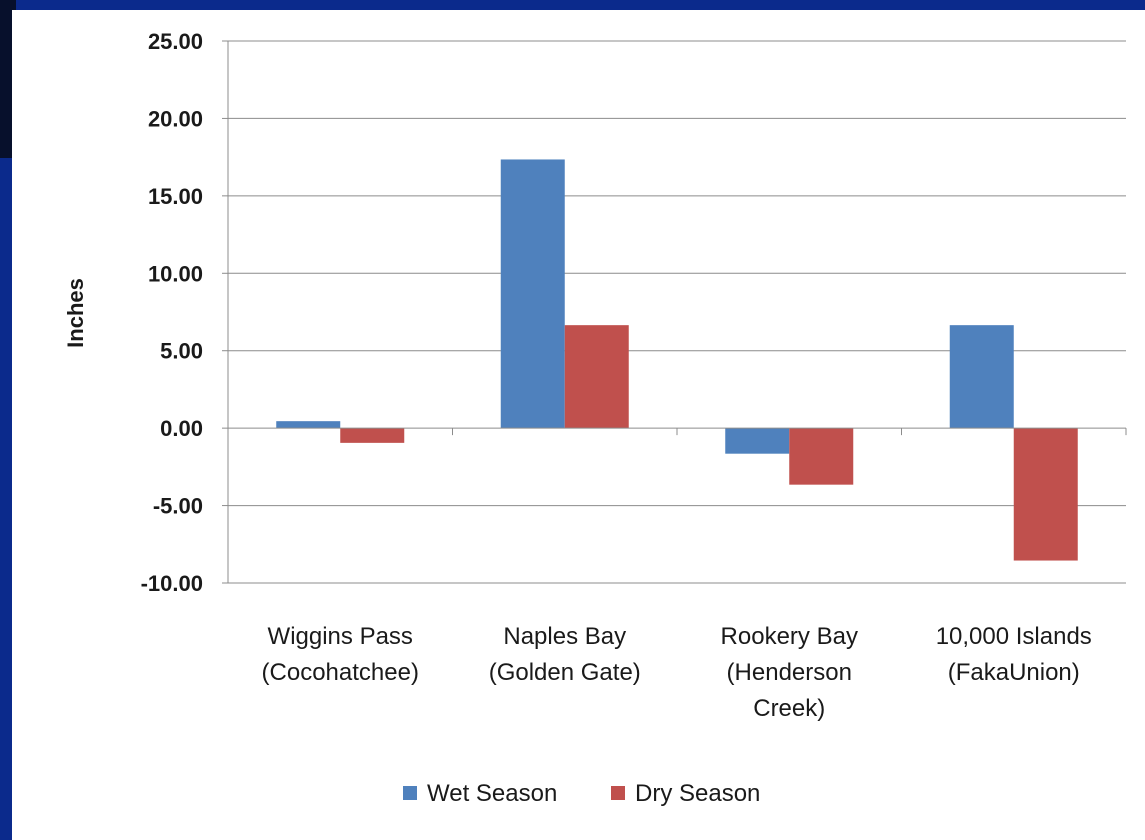  I want to click on y-tick-labels: 25.00 20.00 15.00 10.00 5.00 0.00 -5.00 -10.00, so click(172, 312).